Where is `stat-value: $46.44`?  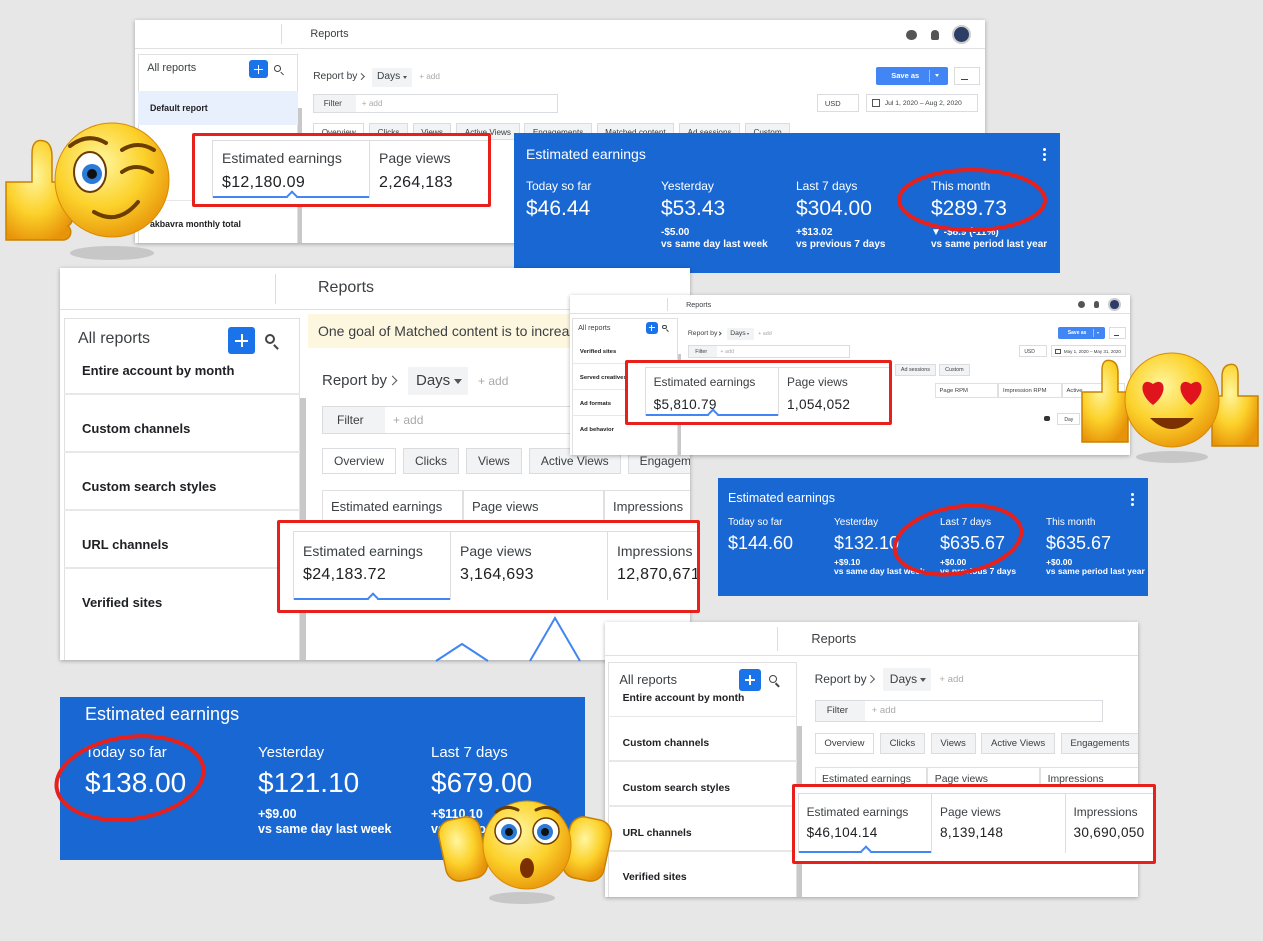
stat-value: $46.44 is located at coordinates (558, 208).